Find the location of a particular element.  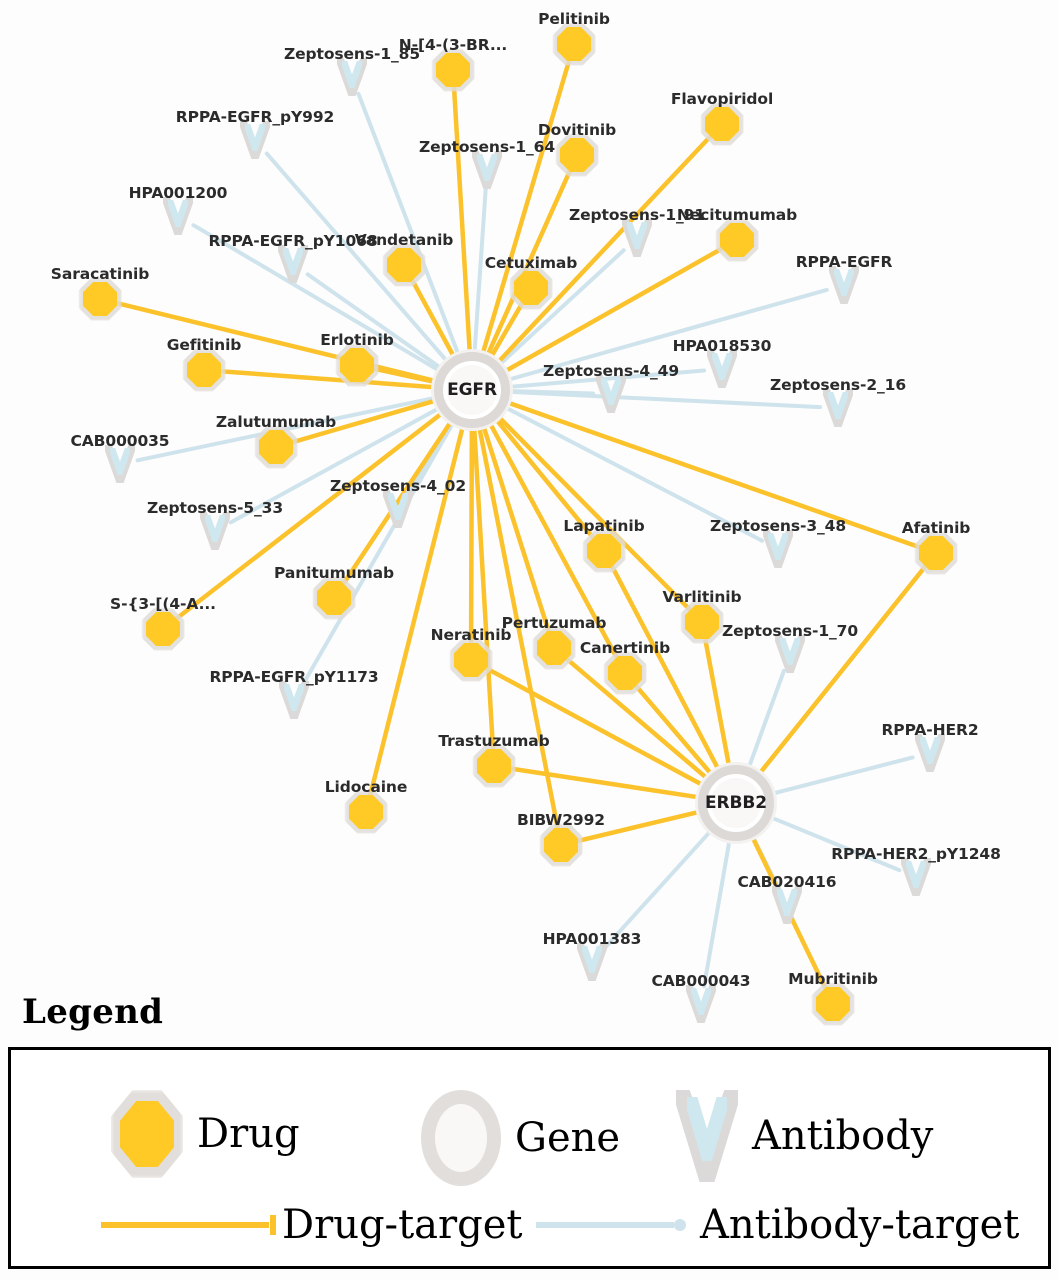

legend-item-antibody: Antibody is located at coordinates (804, 1136).